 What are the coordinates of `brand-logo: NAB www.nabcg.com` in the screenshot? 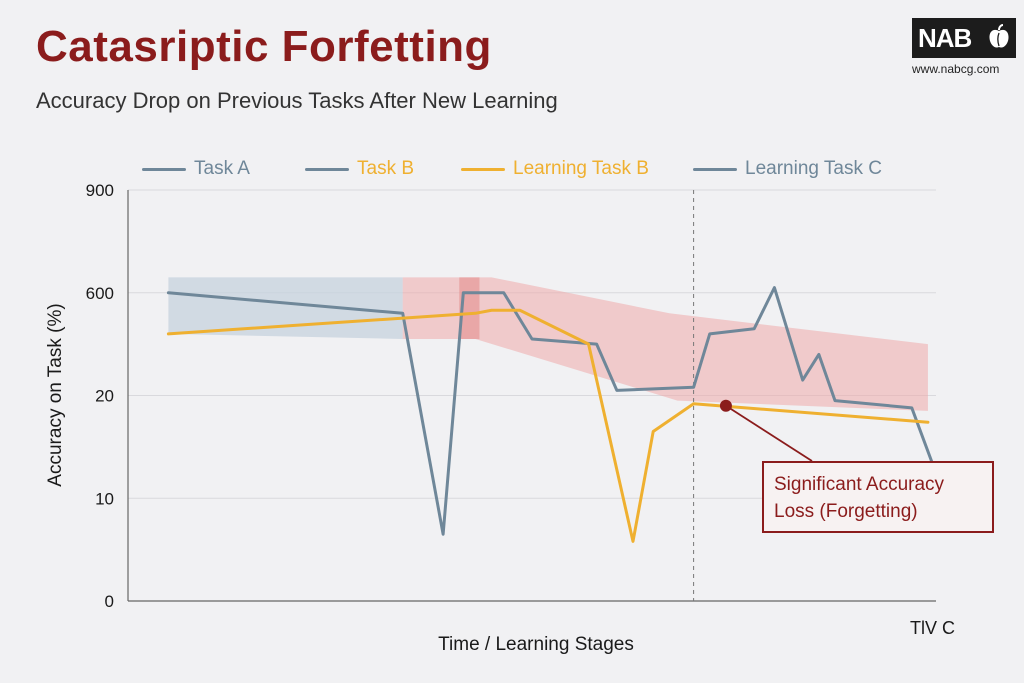 It's located at (966, 47).